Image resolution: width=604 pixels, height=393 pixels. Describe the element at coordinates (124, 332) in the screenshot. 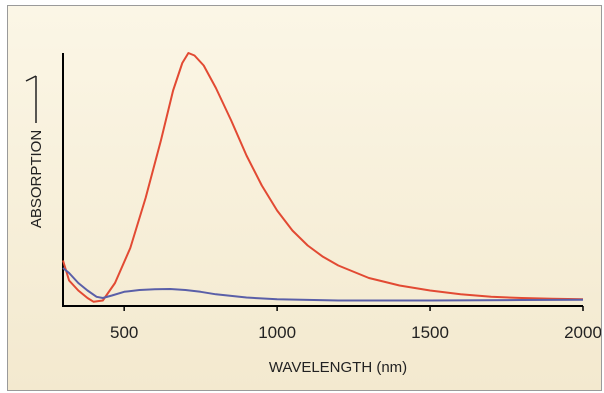

I see `x-tick-label: 500` at that location.